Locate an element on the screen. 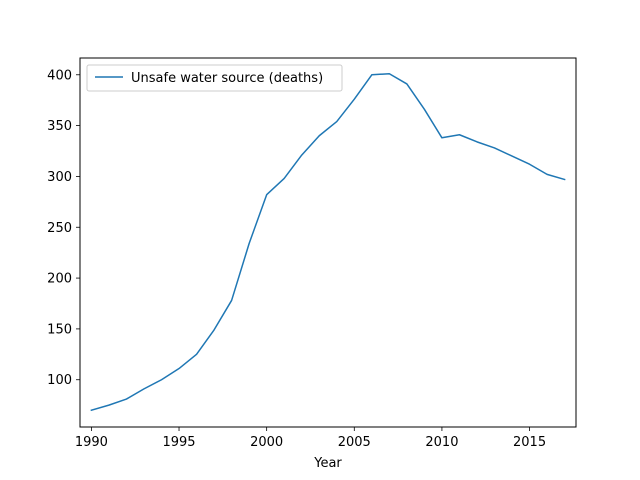 This screenshot has height=480, width=640. y-tick-label: 250 is located at coordinates (59, 228).